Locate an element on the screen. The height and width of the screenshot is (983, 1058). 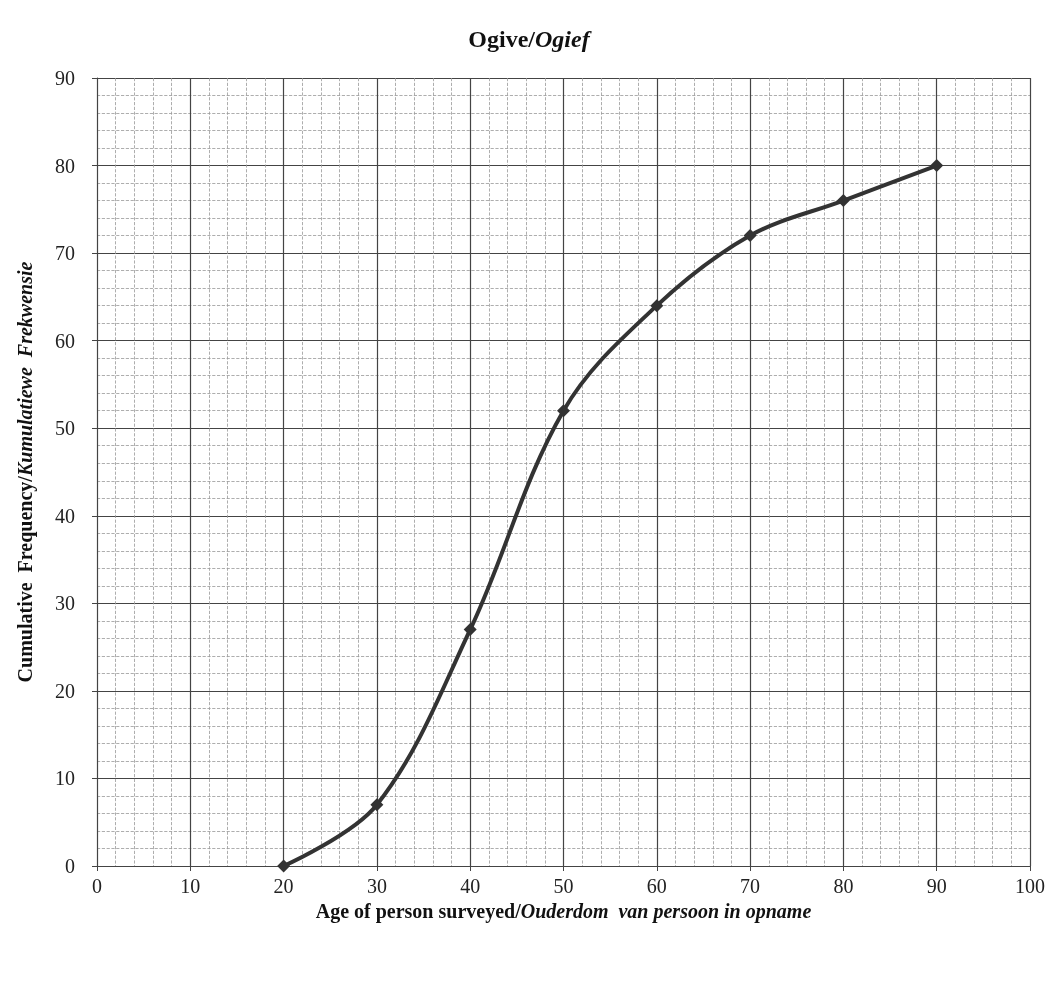
x-tick-label: 10 is located at coordinates (190, 886).